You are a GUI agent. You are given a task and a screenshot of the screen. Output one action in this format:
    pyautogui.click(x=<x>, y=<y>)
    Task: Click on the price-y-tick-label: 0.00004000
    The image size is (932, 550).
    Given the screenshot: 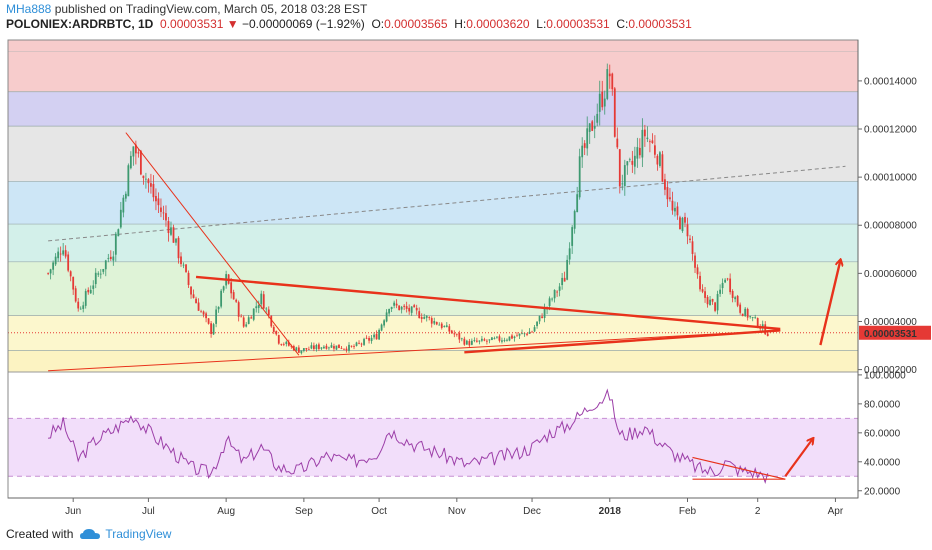 What is the action you would take?
    pyautogui.click(x=890, y=322)
    